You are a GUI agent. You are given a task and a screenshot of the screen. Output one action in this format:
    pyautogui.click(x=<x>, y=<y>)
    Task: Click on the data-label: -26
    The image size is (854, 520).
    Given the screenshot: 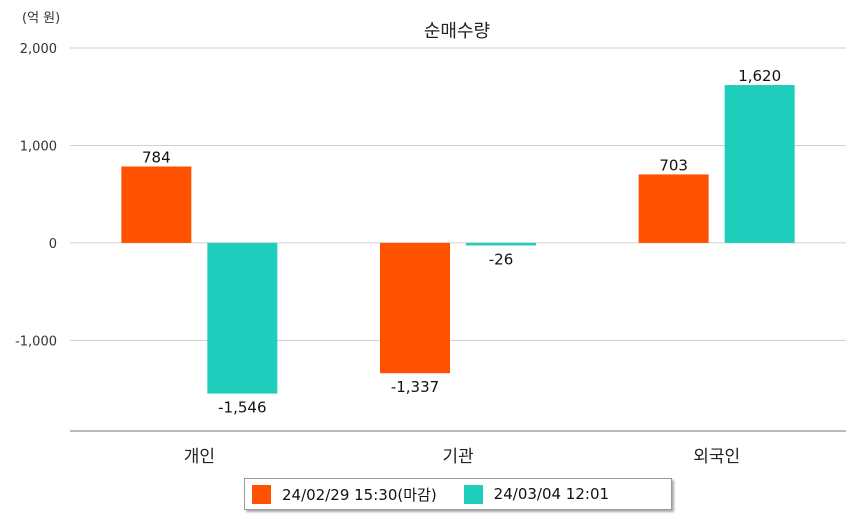 What is the action you would take?
    pyautogui.click(x=501, y=259)
    